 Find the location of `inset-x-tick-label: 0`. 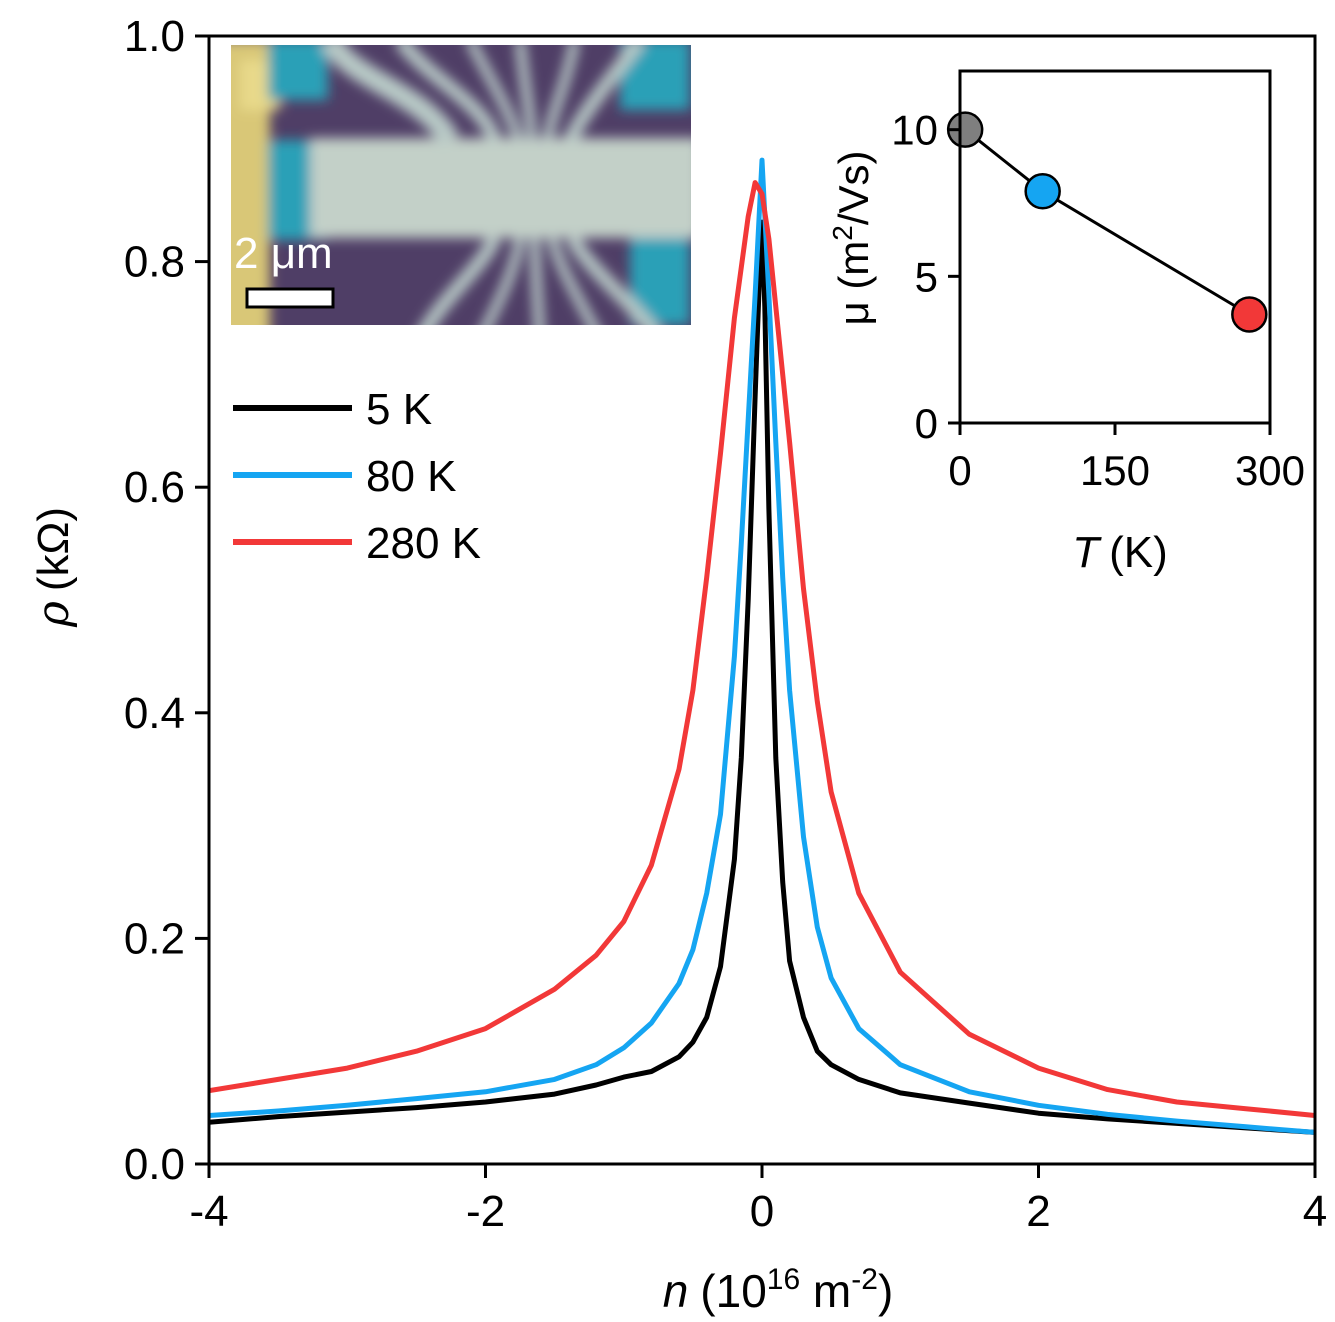

inset-x-tick-label: 0 is located at coordinates (959, 470).